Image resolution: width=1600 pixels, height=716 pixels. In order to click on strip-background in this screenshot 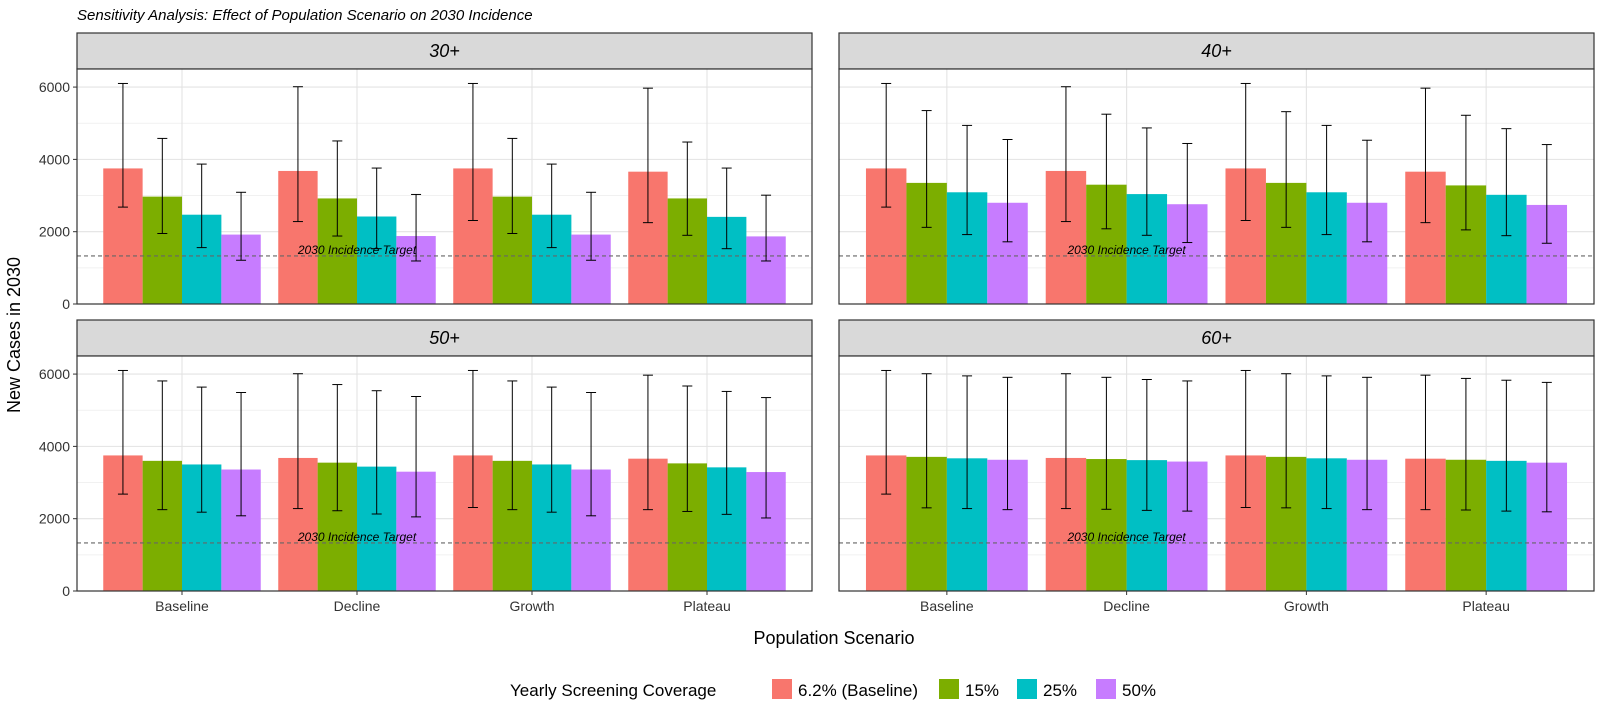, I will do `click(444, 51)`.